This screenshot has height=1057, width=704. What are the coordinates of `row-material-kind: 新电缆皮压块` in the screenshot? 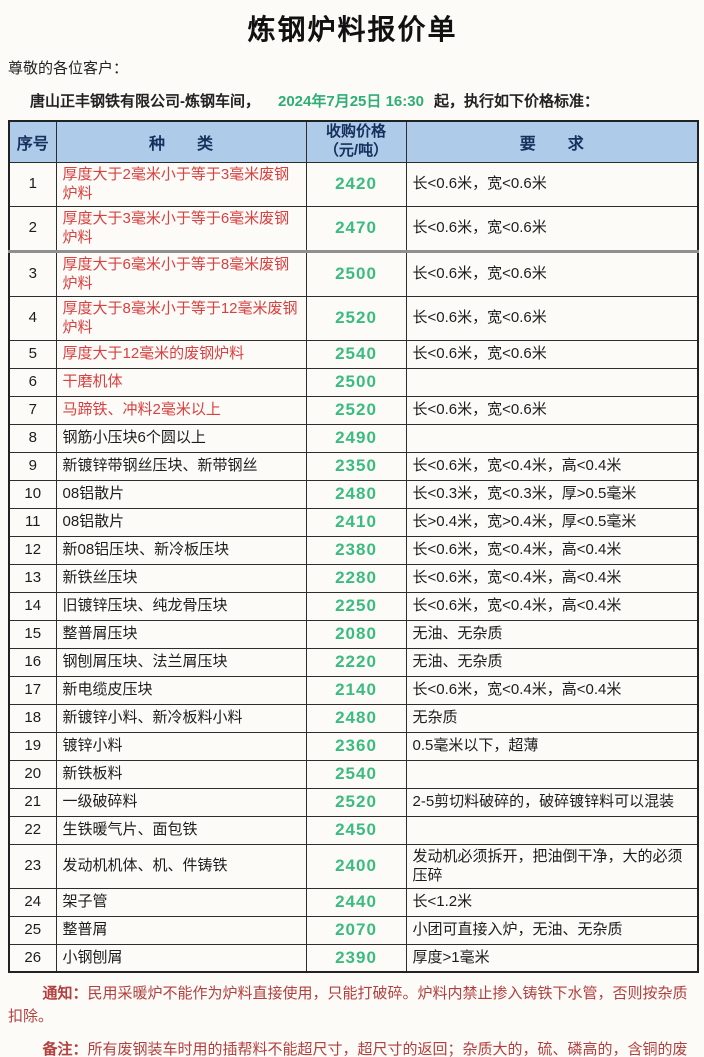 It's located at (181, 690).